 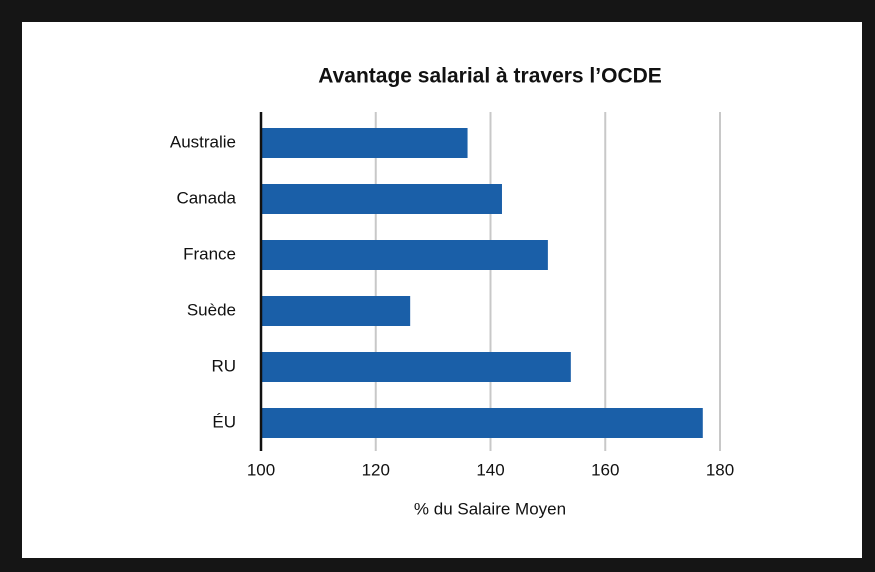 What do you see at coordinates (376, 469) in the screenshot?
I see `x-tick-label: 120` at bounding box center [376, 469].